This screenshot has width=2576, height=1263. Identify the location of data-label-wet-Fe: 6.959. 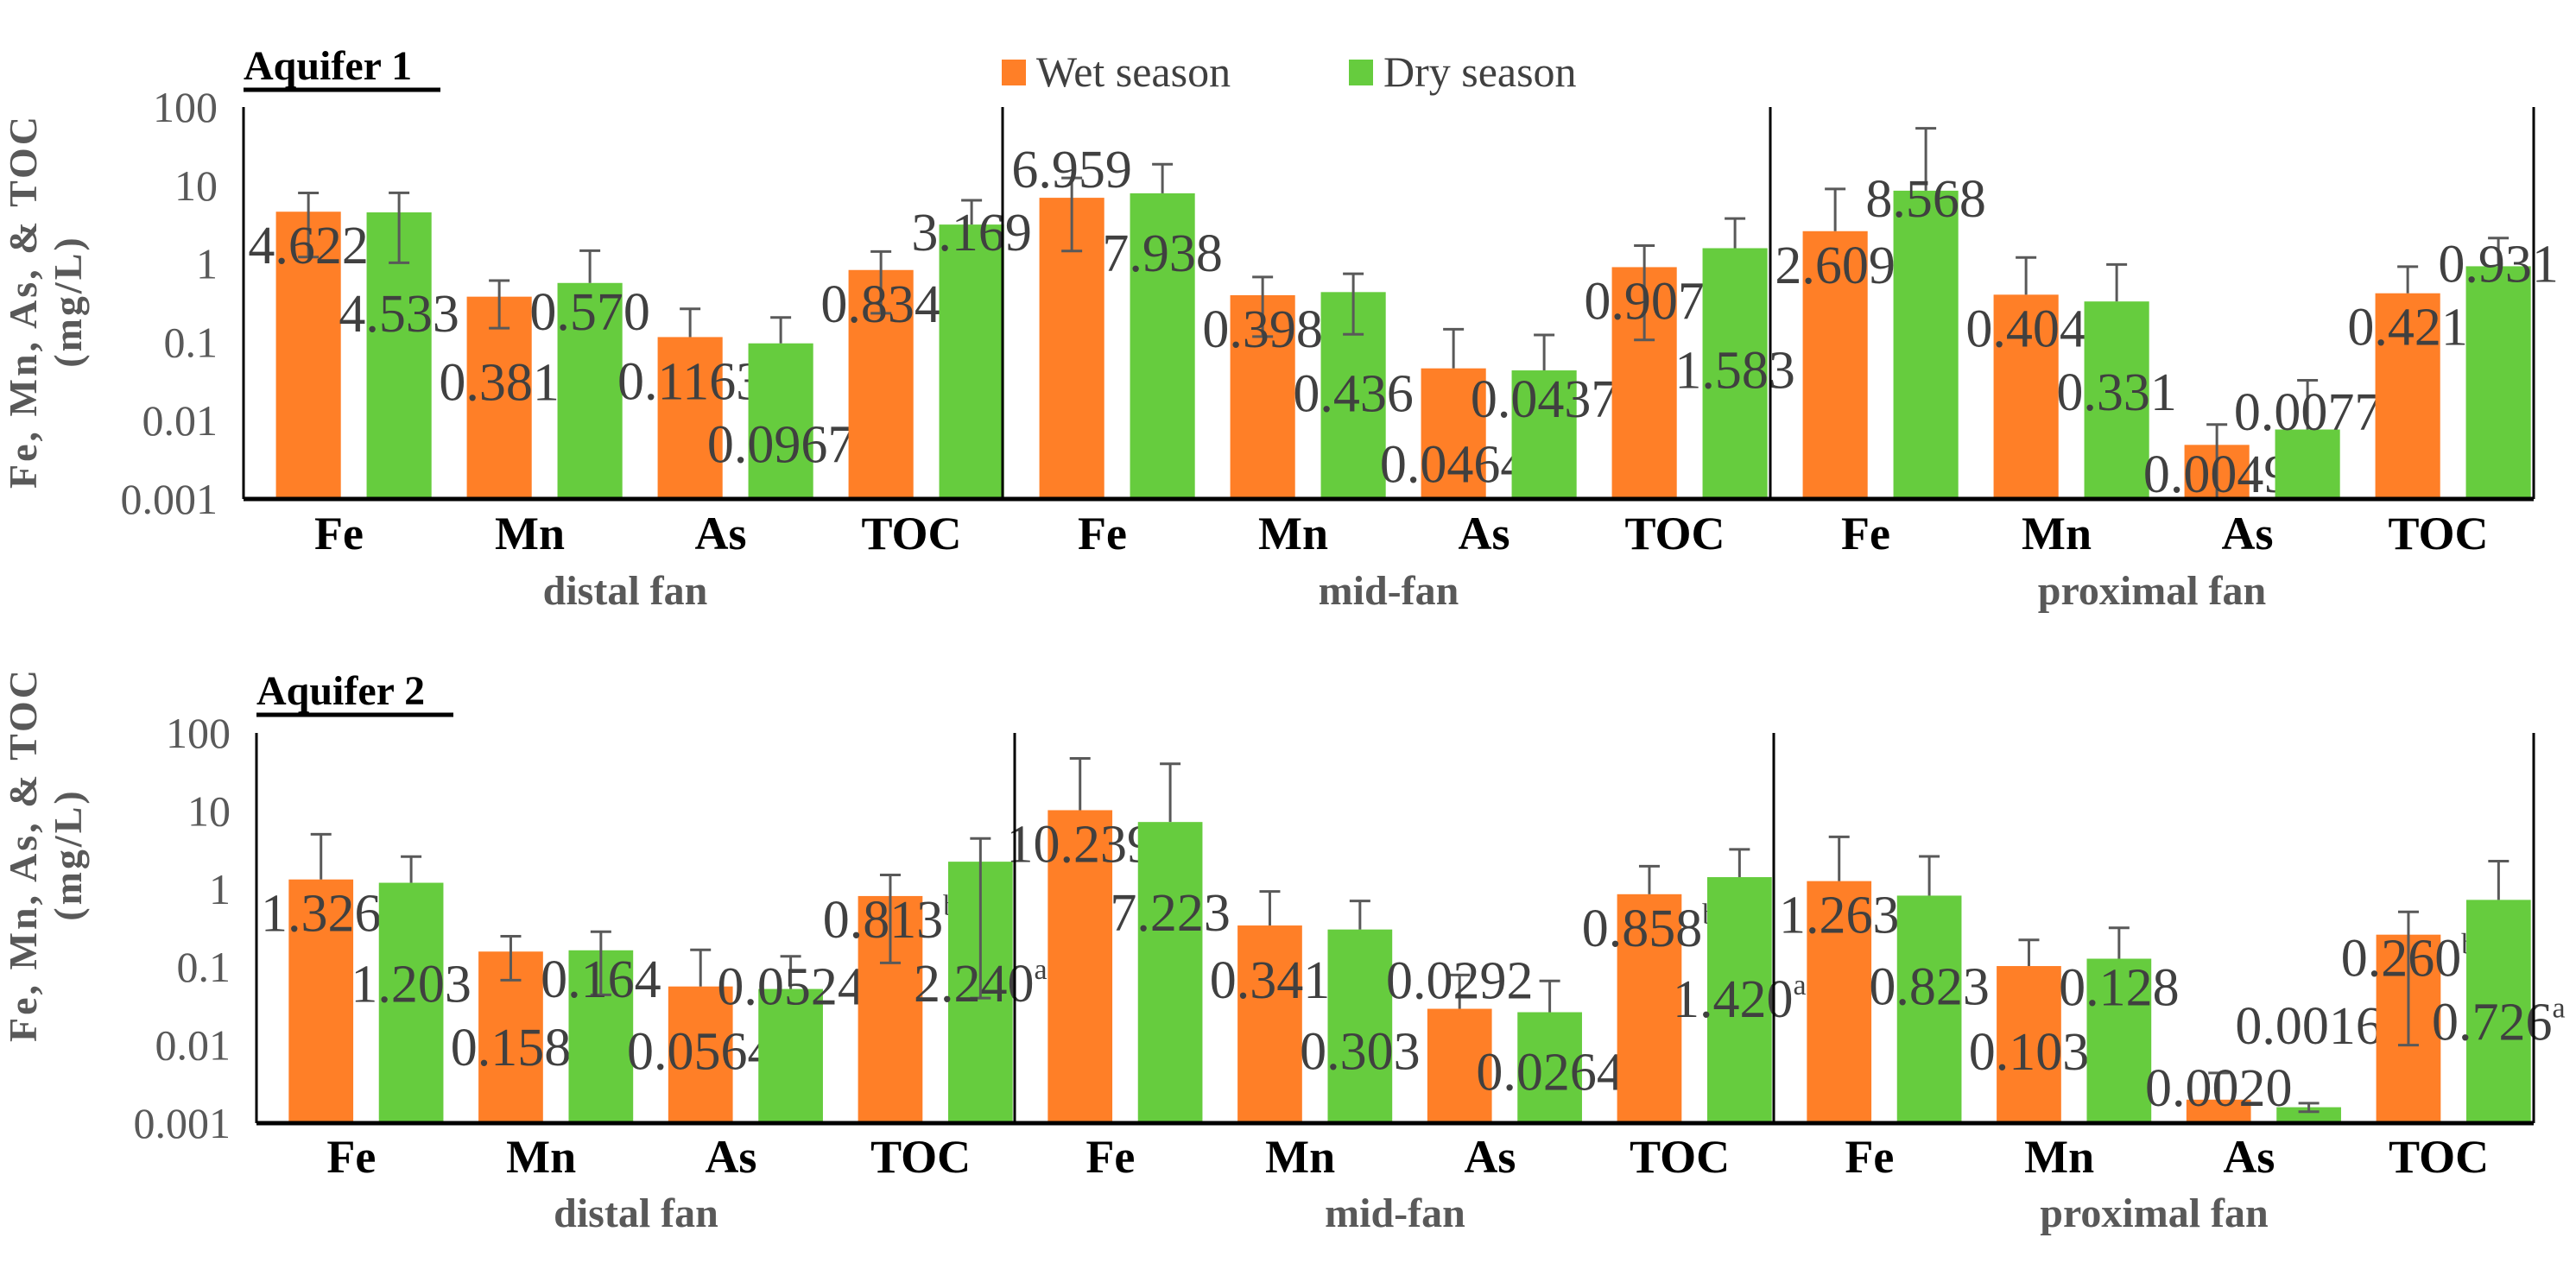
(1071, 170).